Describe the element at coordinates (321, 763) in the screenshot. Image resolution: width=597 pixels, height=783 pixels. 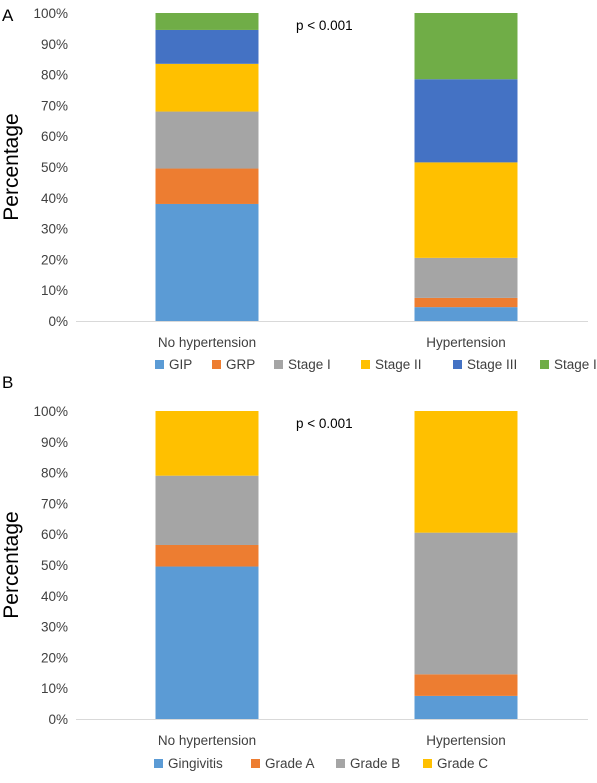
I see `legend: Gingivitis Grade A Grade B Grade C` at that location.